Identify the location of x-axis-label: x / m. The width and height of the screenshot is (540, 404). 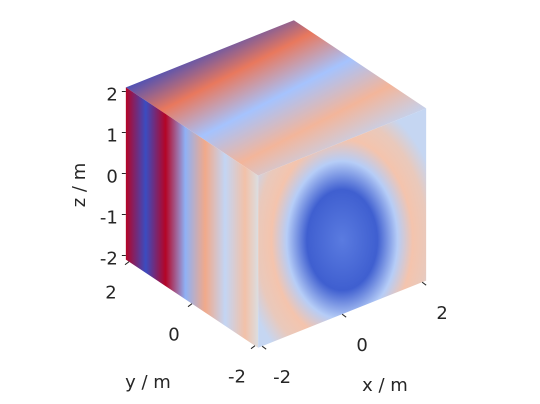
(385, 385).